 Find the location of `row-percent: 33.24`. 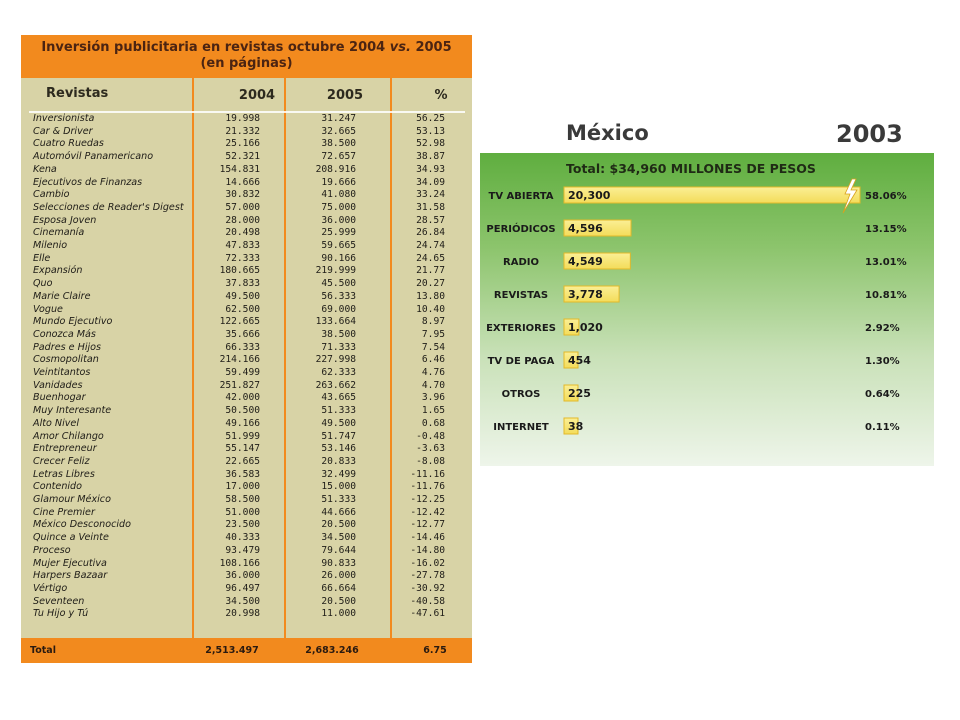

row-percent: 33.24 is located at coordinates (430, 195).